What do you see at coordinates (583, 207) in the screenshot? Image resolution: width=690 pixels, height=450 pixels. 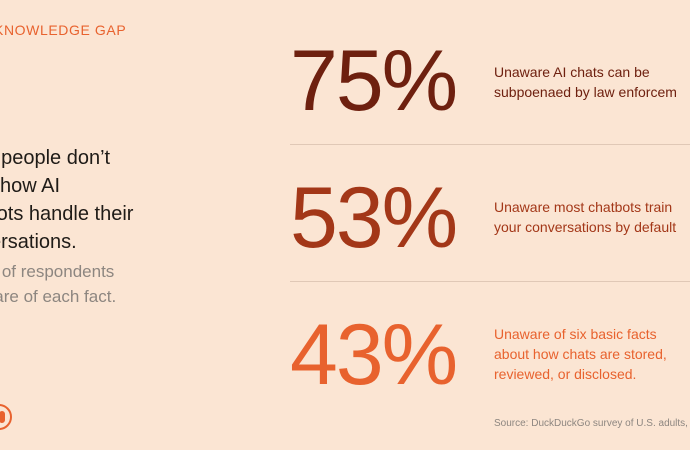 I see `stat-description-line: Unaware most chatbots train` at bounding box center [583, 207].